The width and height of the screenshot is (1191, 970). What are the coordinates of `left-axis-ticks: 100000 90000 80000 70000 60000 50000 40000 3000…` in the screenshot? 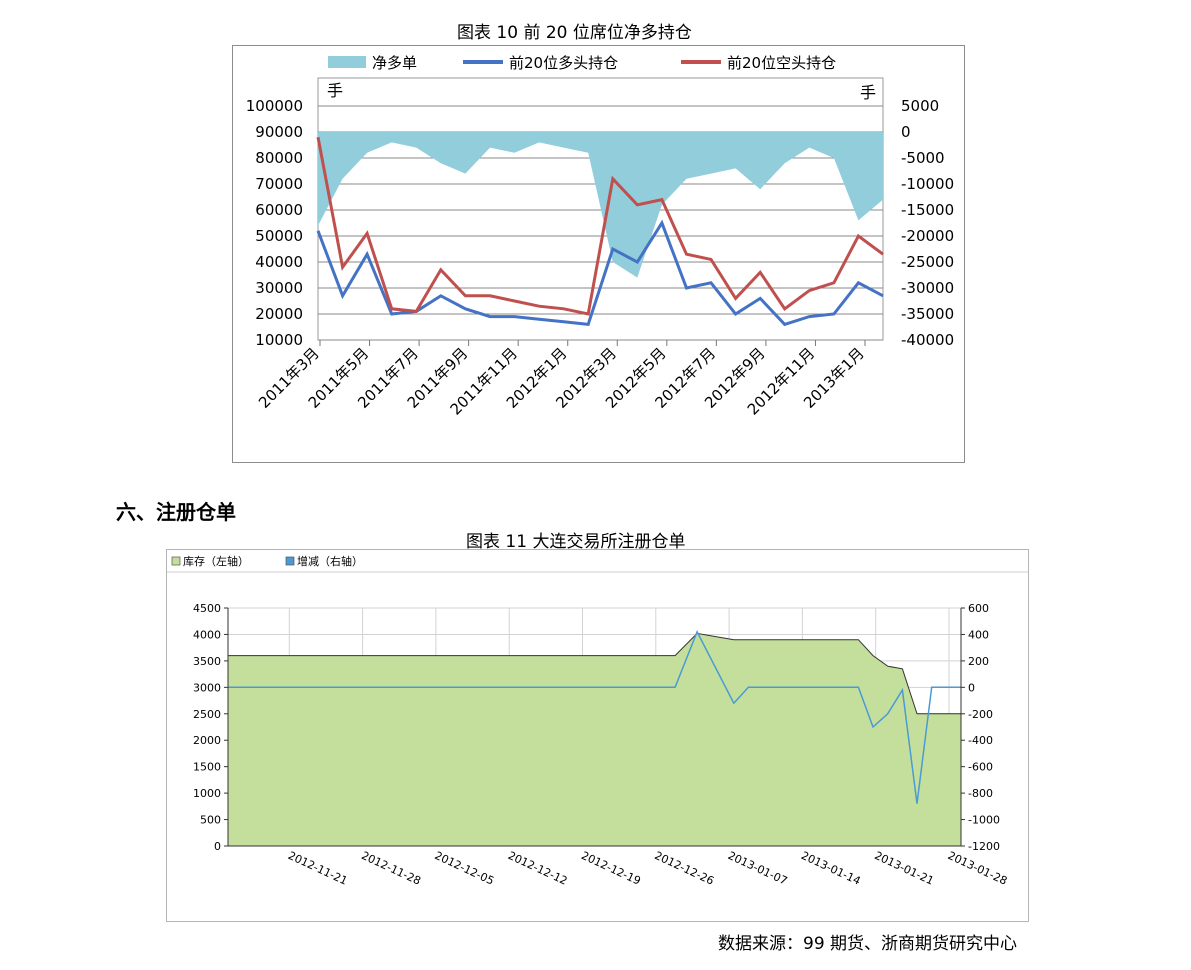 It's located at (274, 223).